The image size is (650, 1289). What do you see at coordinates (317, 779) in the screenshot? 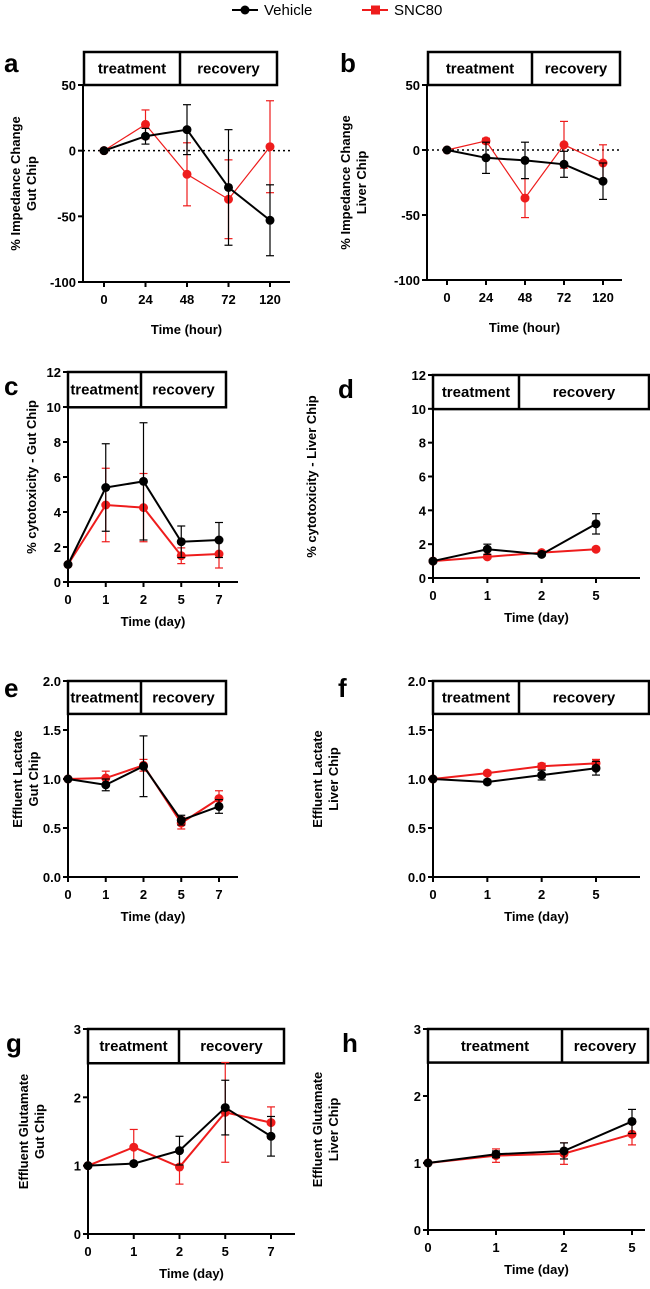
I see `y-axis-label: Effluent Lactate` at bounding box center [317, 779].